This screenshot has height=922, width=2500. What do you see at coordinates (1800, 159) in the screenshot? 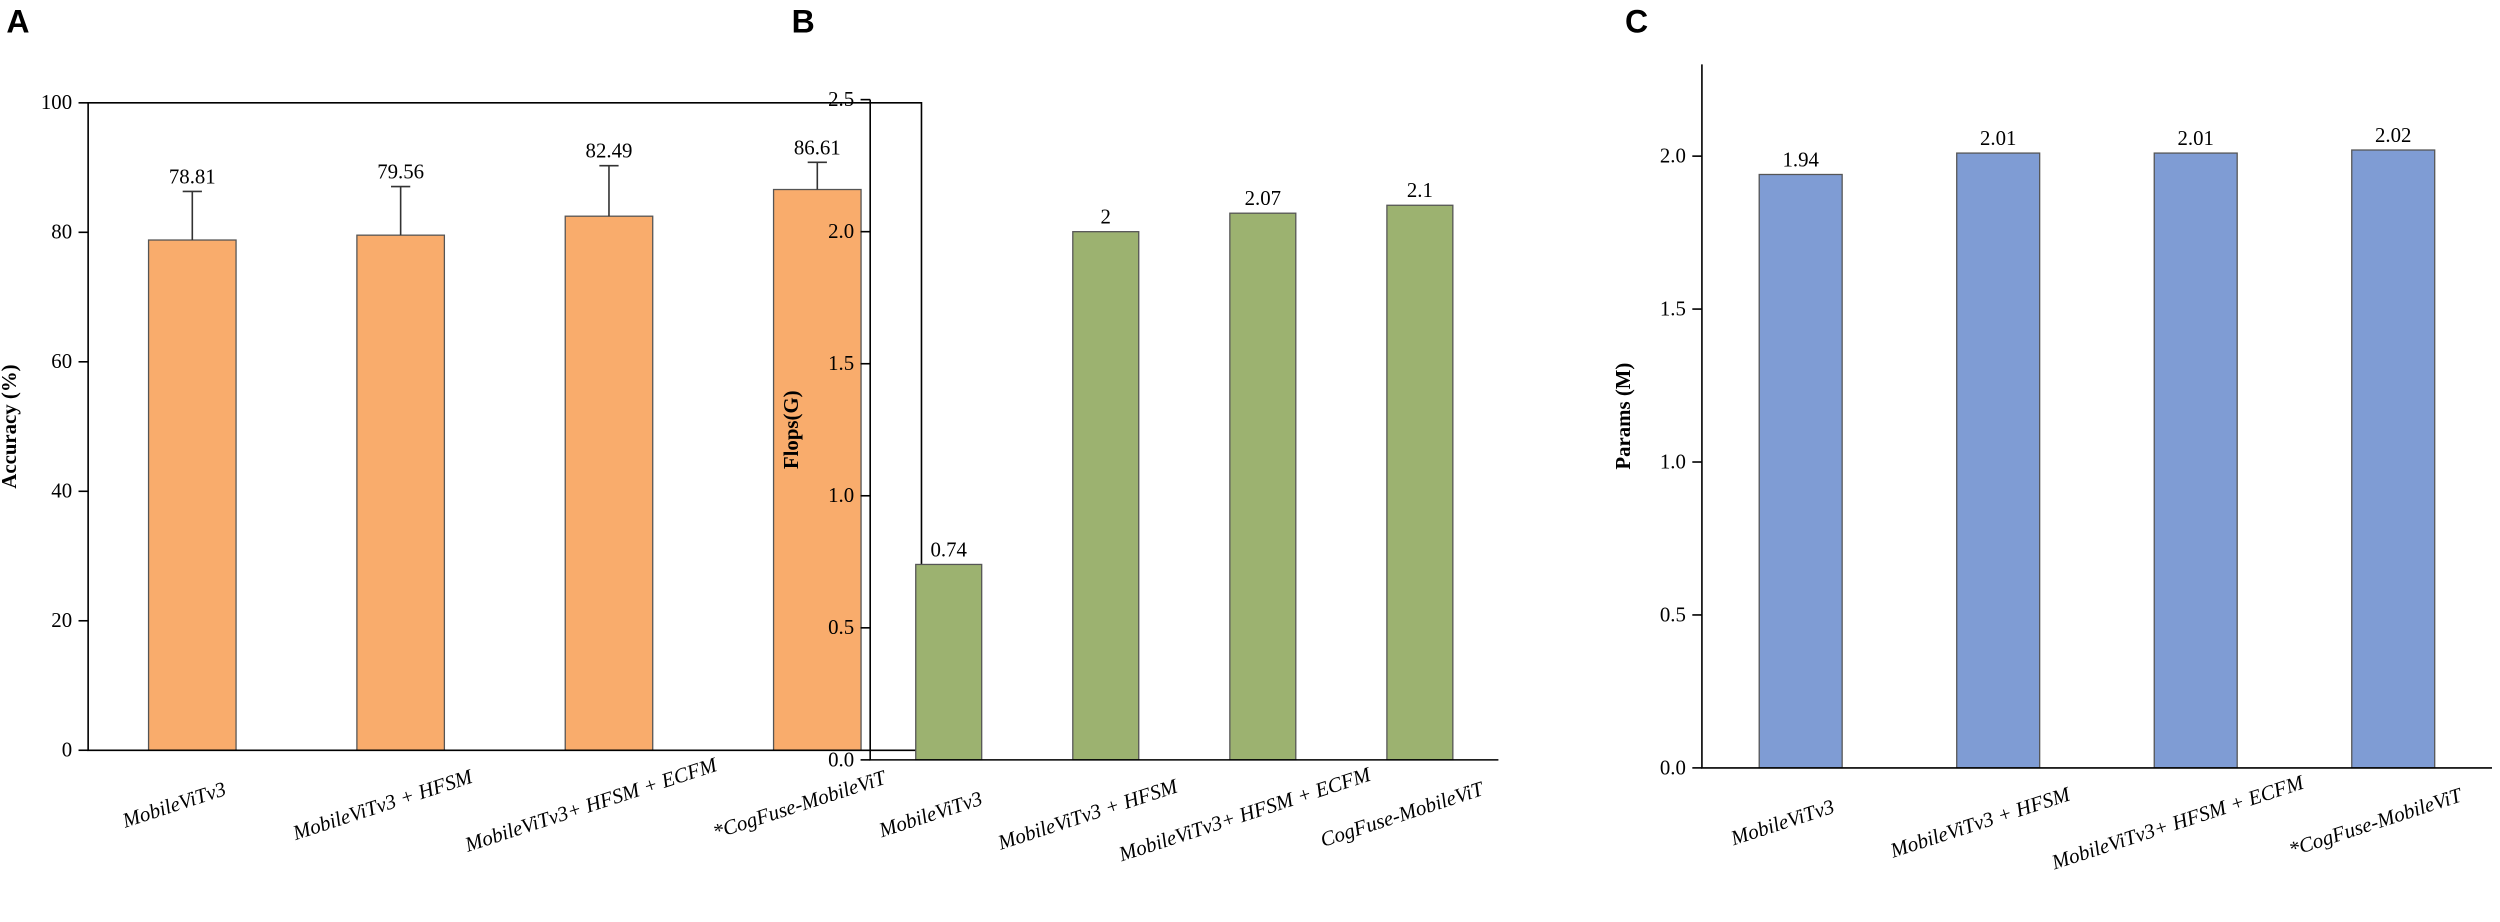
I see `value-label: 1.94` at bounding box center [1800, 159].